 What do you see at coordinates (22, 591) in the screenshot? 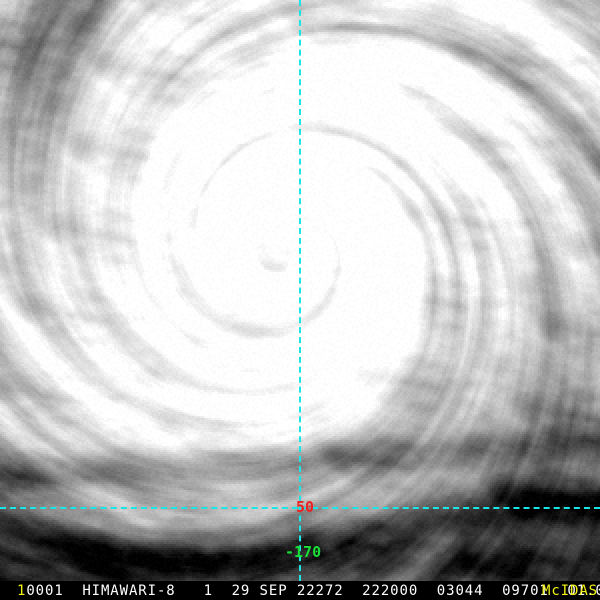
I see `band-number: 1` at bounding box center [22, 591].